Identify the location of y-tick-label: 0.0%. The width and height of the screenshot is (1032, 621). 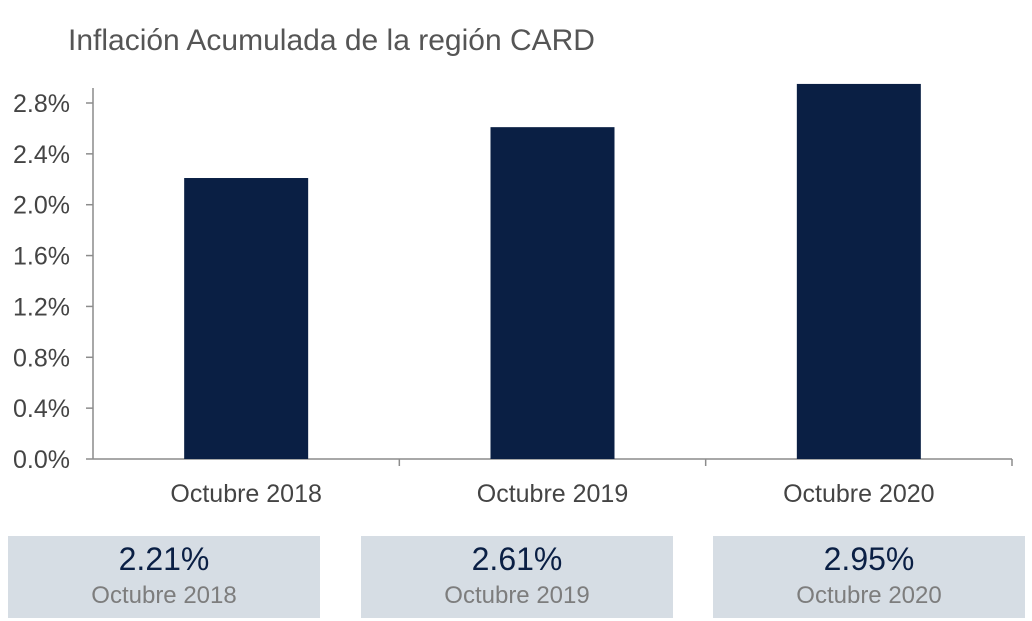
(41, 460).